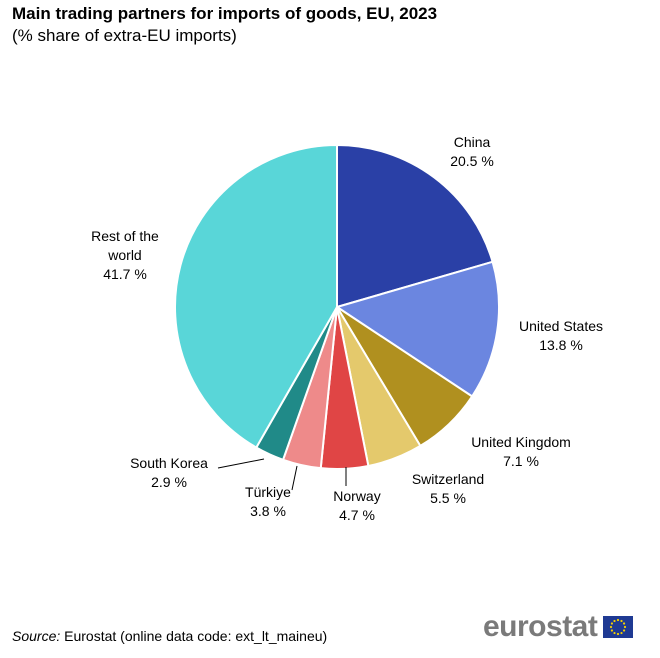 The width and height of the screenshot is (660, 658). I want to click on pie-slice-rest-of-the-world, so click(256, 296).